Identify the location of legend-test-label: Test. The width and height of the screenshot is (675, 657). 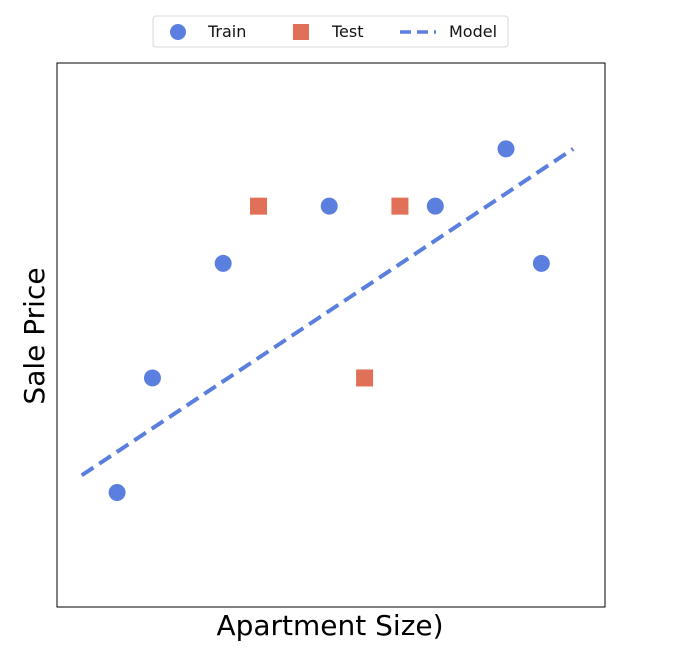
(347, 31).